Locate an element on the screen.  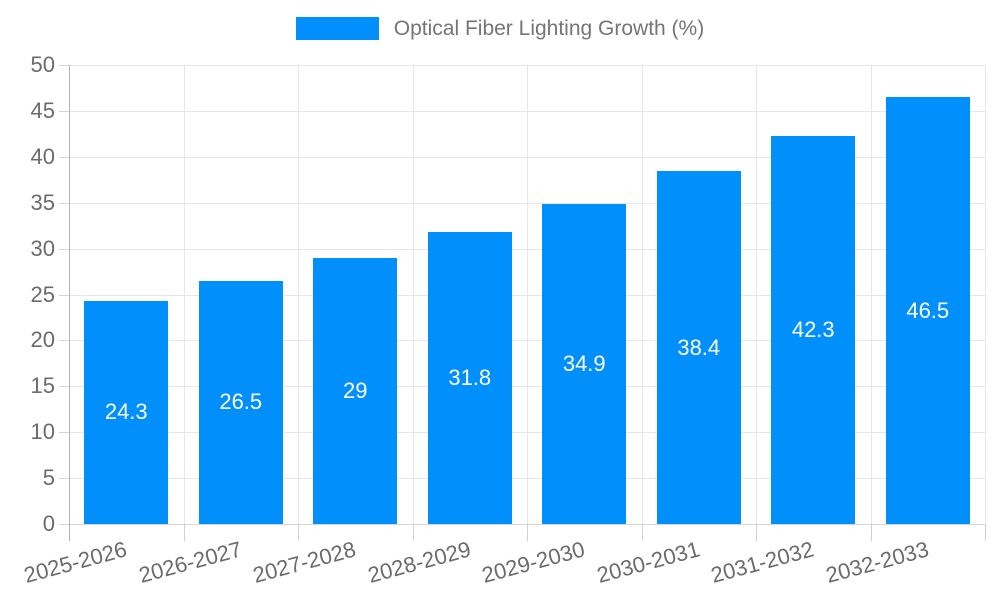
bar: 38.4 is located at coordinates (698, 347).